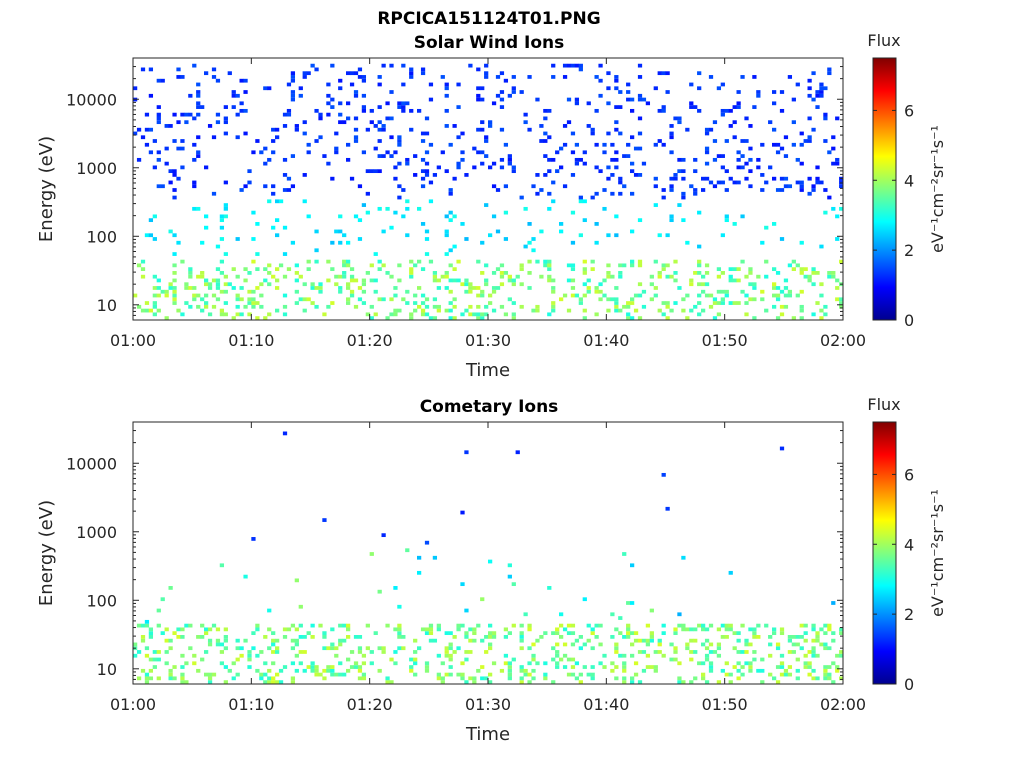 The height and width of the screenshot is (768, 1024). Describe the element at coordinates (937, 189) in the screenshot. I see `colorbar-units-label: eV⁻¹cm⁻²sr⁻¹s⁻¹` at that location.